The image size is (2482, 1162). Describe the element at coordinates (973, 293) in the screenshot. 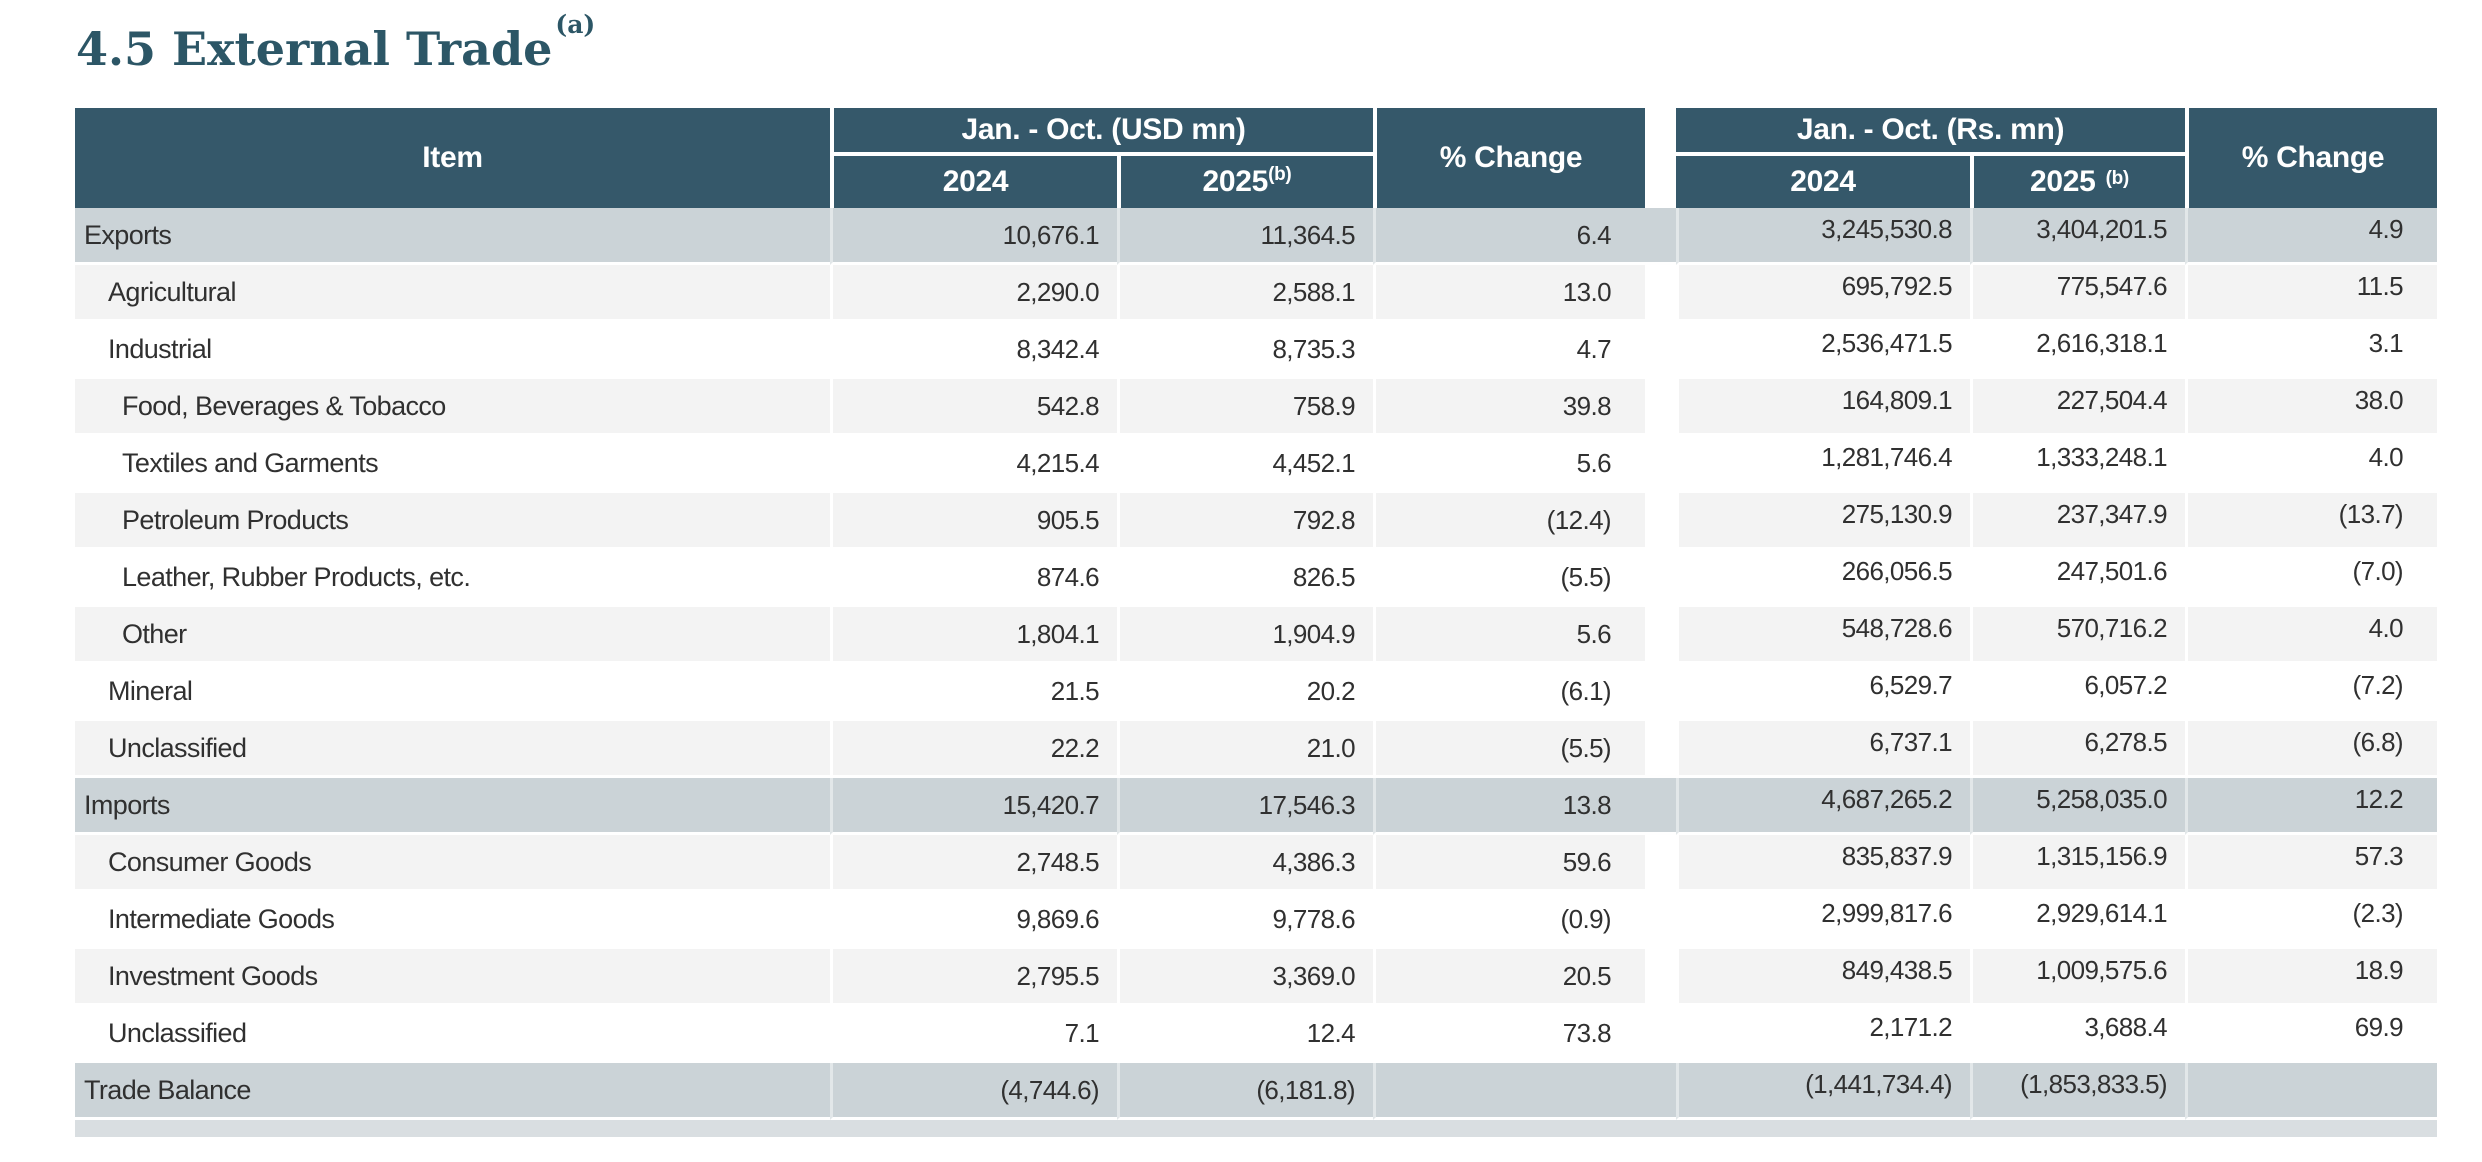

I see `usd-2024-cell: 2,290.0` at that location.